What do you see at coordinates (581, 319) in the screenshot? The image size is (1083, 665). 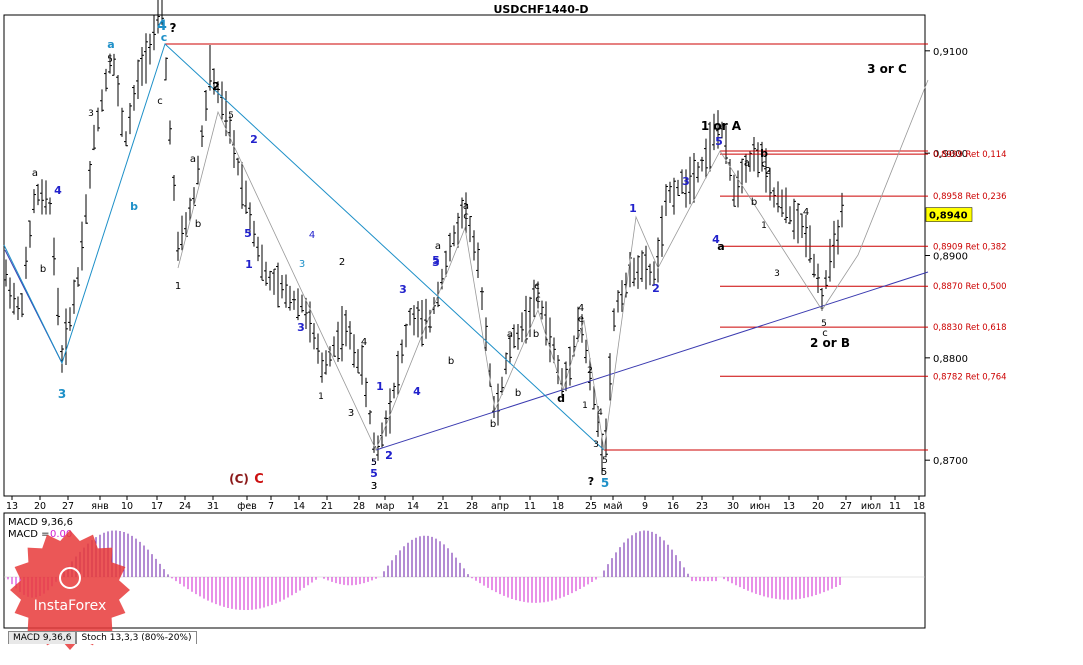 I see `wave-label: e` at bounding box center [581, 319].